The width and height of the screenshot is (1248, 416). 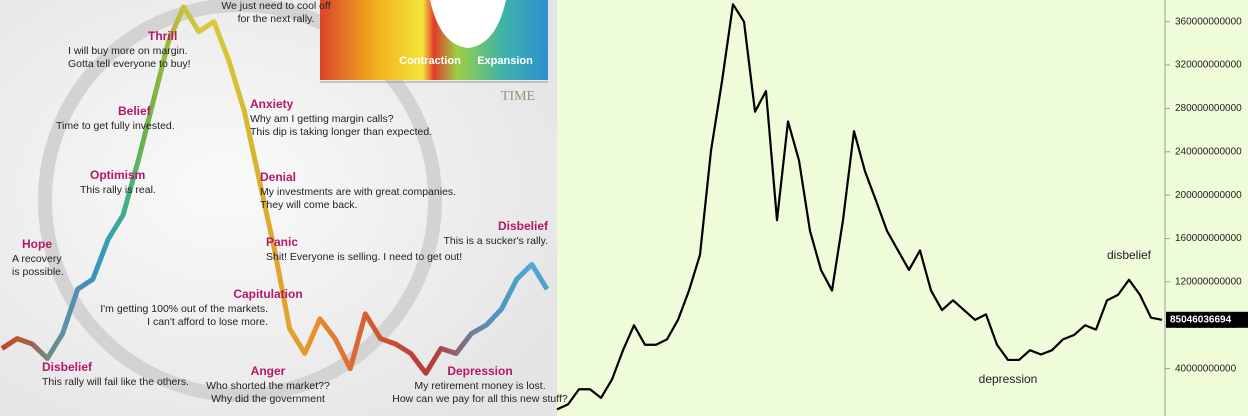 What do you see at coordinates (468, 24) in the screenshot?
I see `inset-curve` at bounding box center [468, 24].